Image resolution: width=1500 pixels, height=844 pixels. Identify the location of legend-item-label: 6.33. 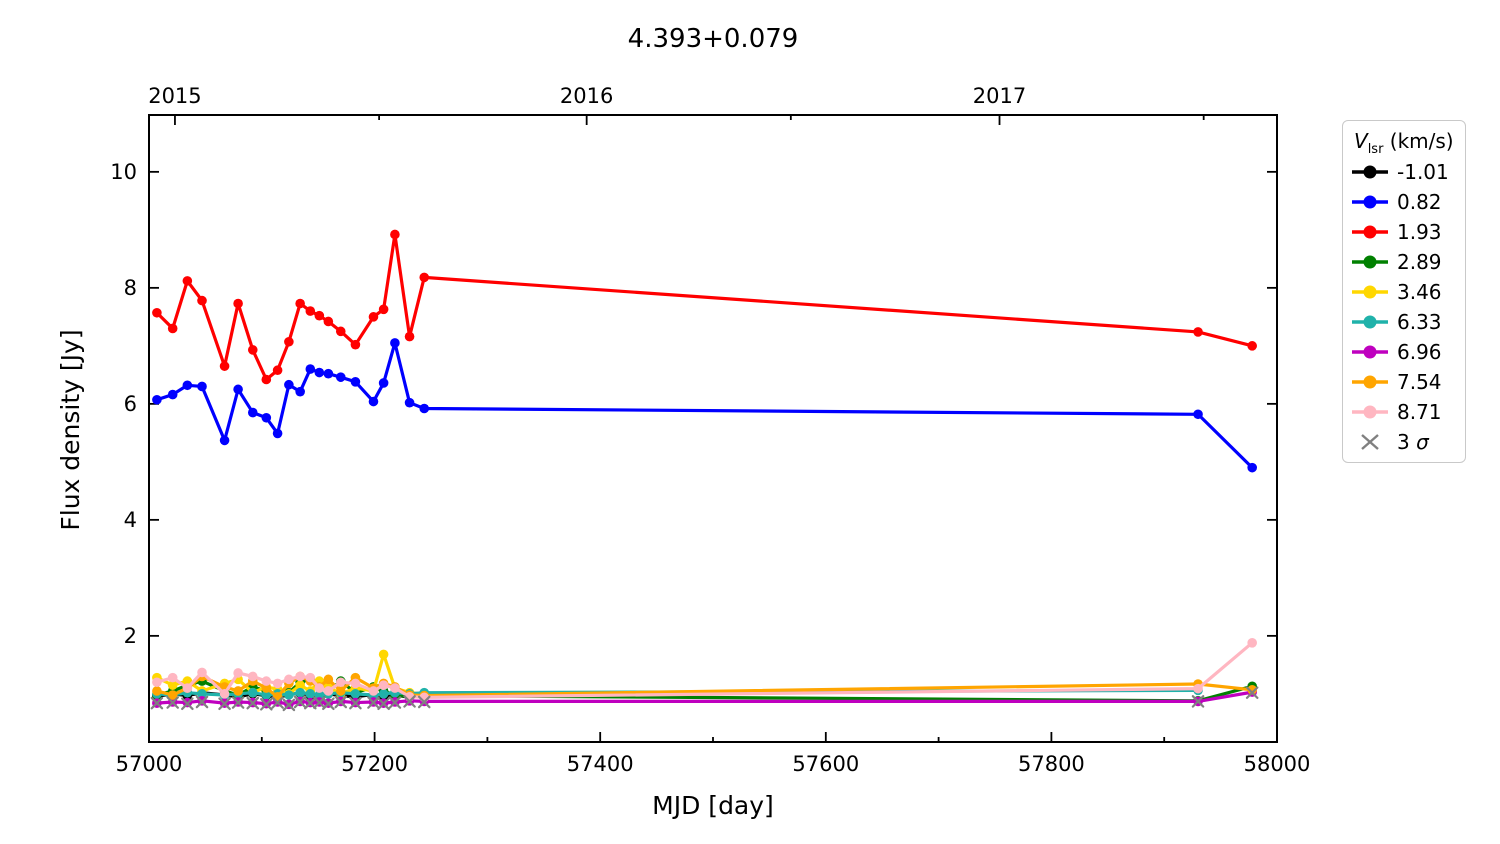
(1419, 322).